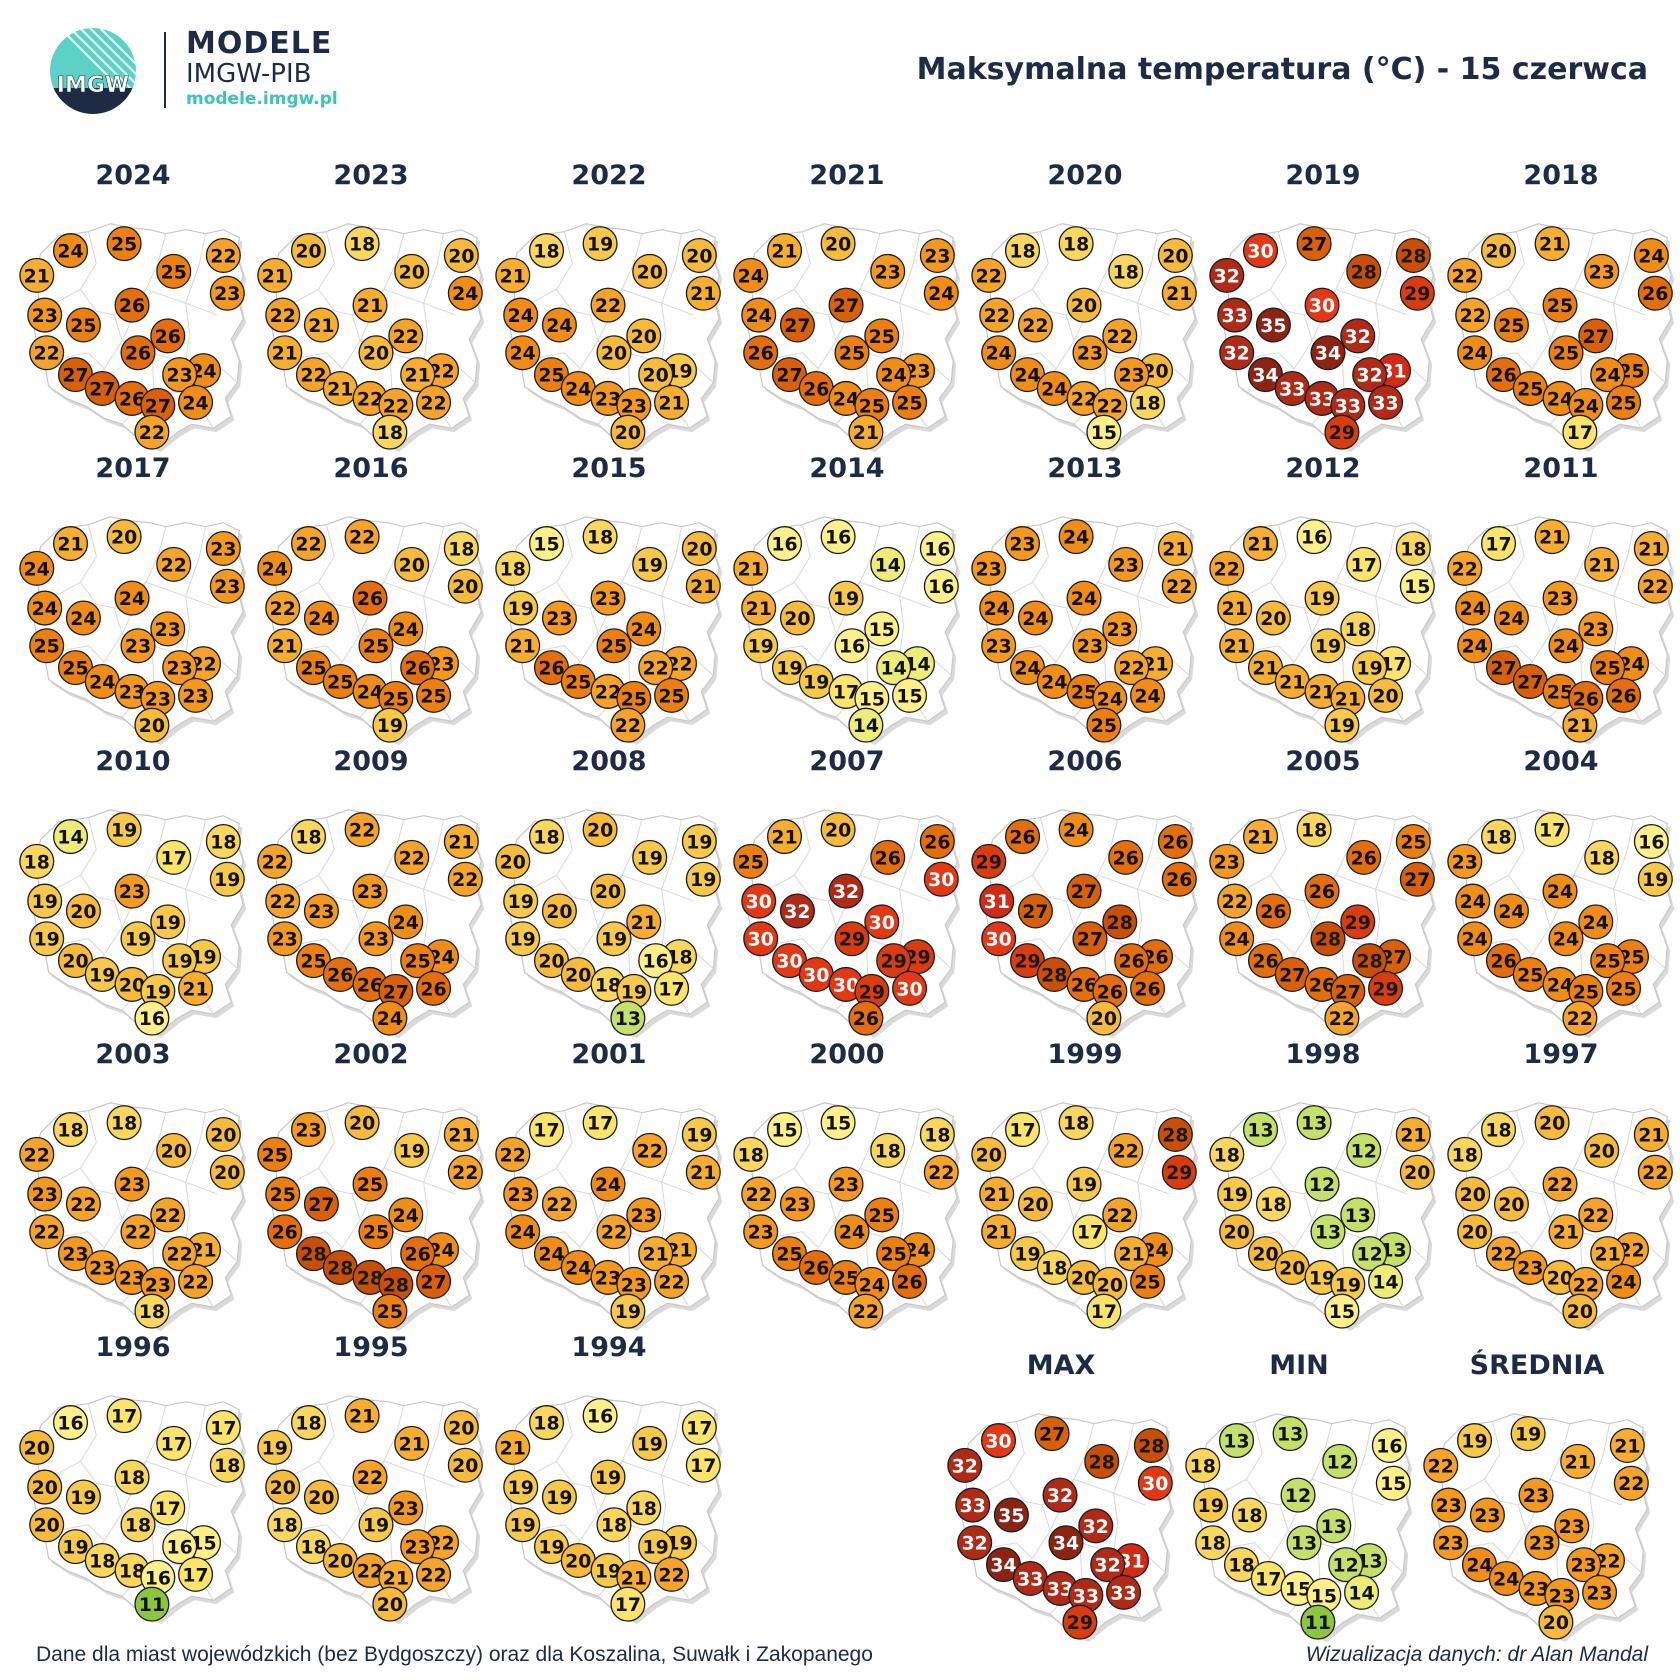 The width and height of the screenshot is (1680, 1680). I want to click on panel-year-label: 2009, so click(371, 761).